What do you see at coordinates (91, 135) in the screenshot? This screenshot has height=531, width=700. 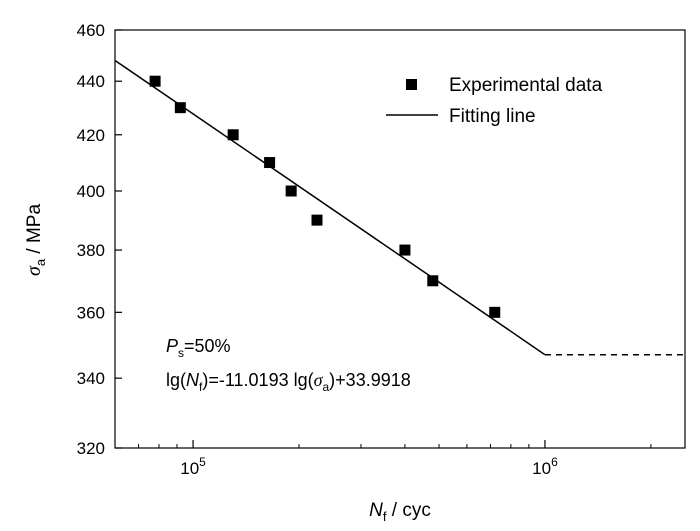 I see `y-tick-label: 420` at bounding box center [91, 135].